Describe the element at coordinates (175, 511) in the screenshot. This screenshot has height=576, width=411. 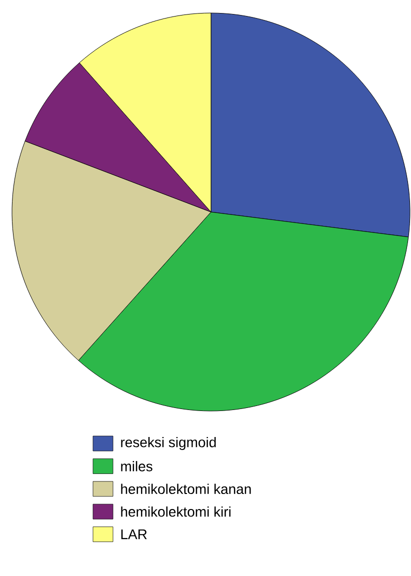
I see `legend-label: hemikolektomi kiri` at that location.